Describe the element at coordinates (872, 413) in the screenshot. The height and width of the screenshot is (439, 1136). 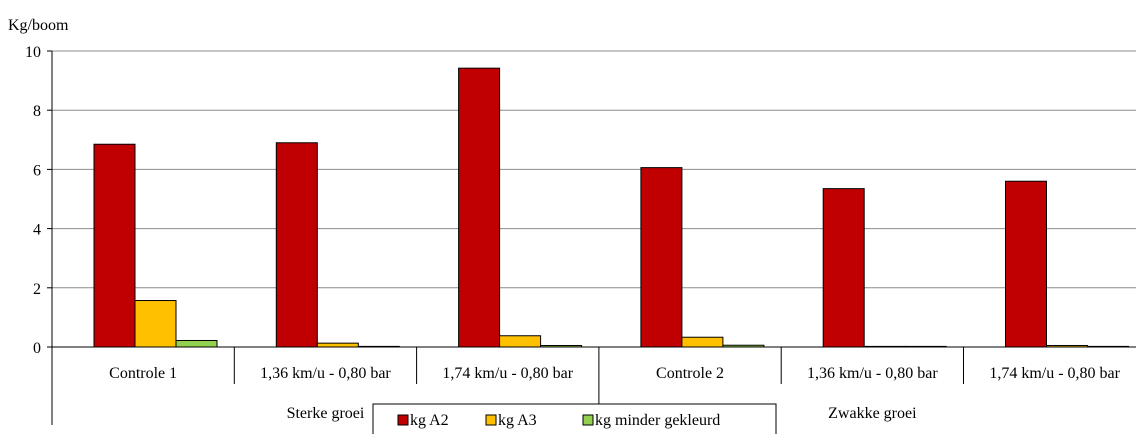
I see `x-group-label: Zwakke groei` at that location.